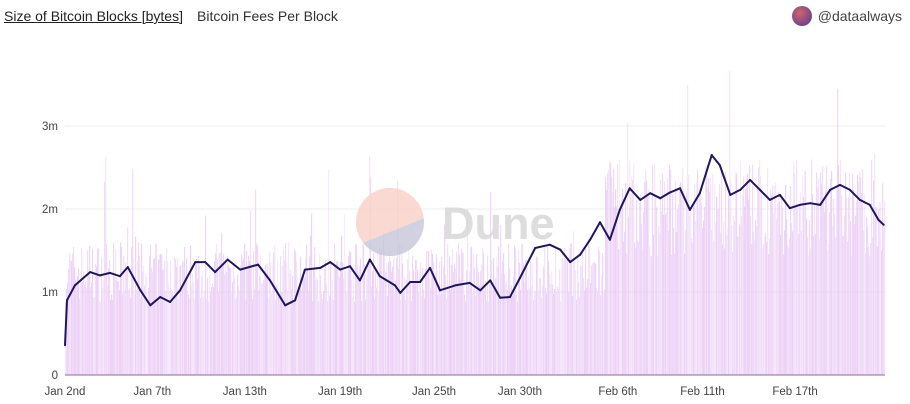 The image size is (910, 404). I want to click on x-tick-label: Jan 2nd, so click(65, 392).